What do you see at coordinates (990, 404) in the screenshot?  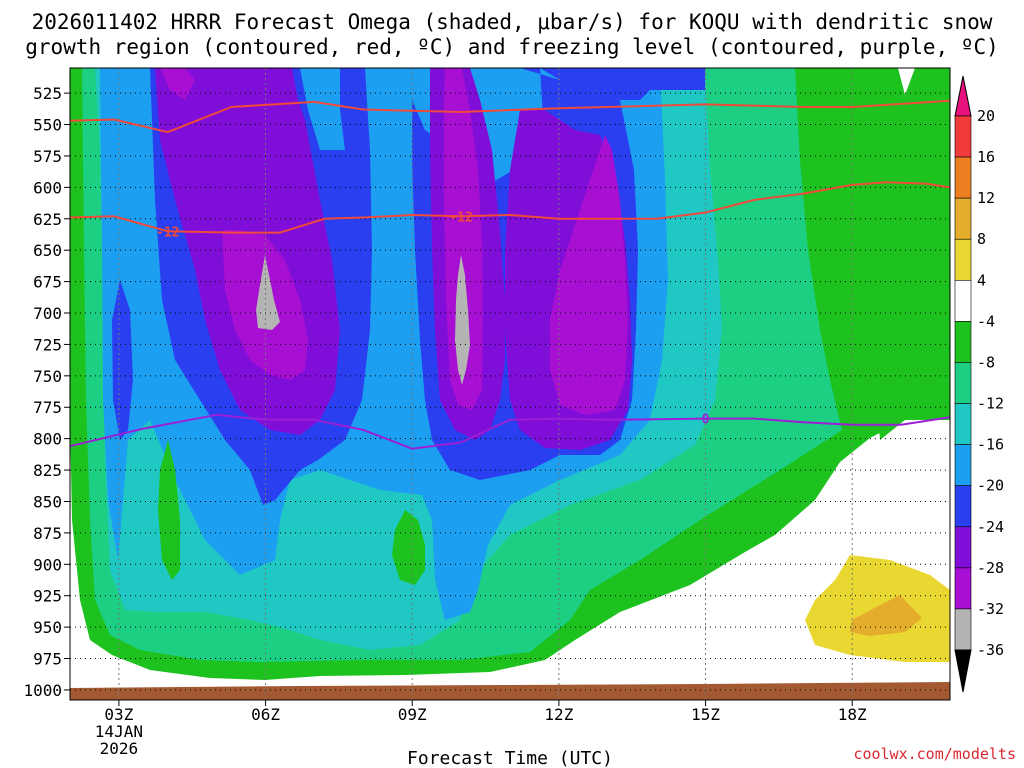 I see `colorbar-label-7: -12` at bounding box center [990, 404].